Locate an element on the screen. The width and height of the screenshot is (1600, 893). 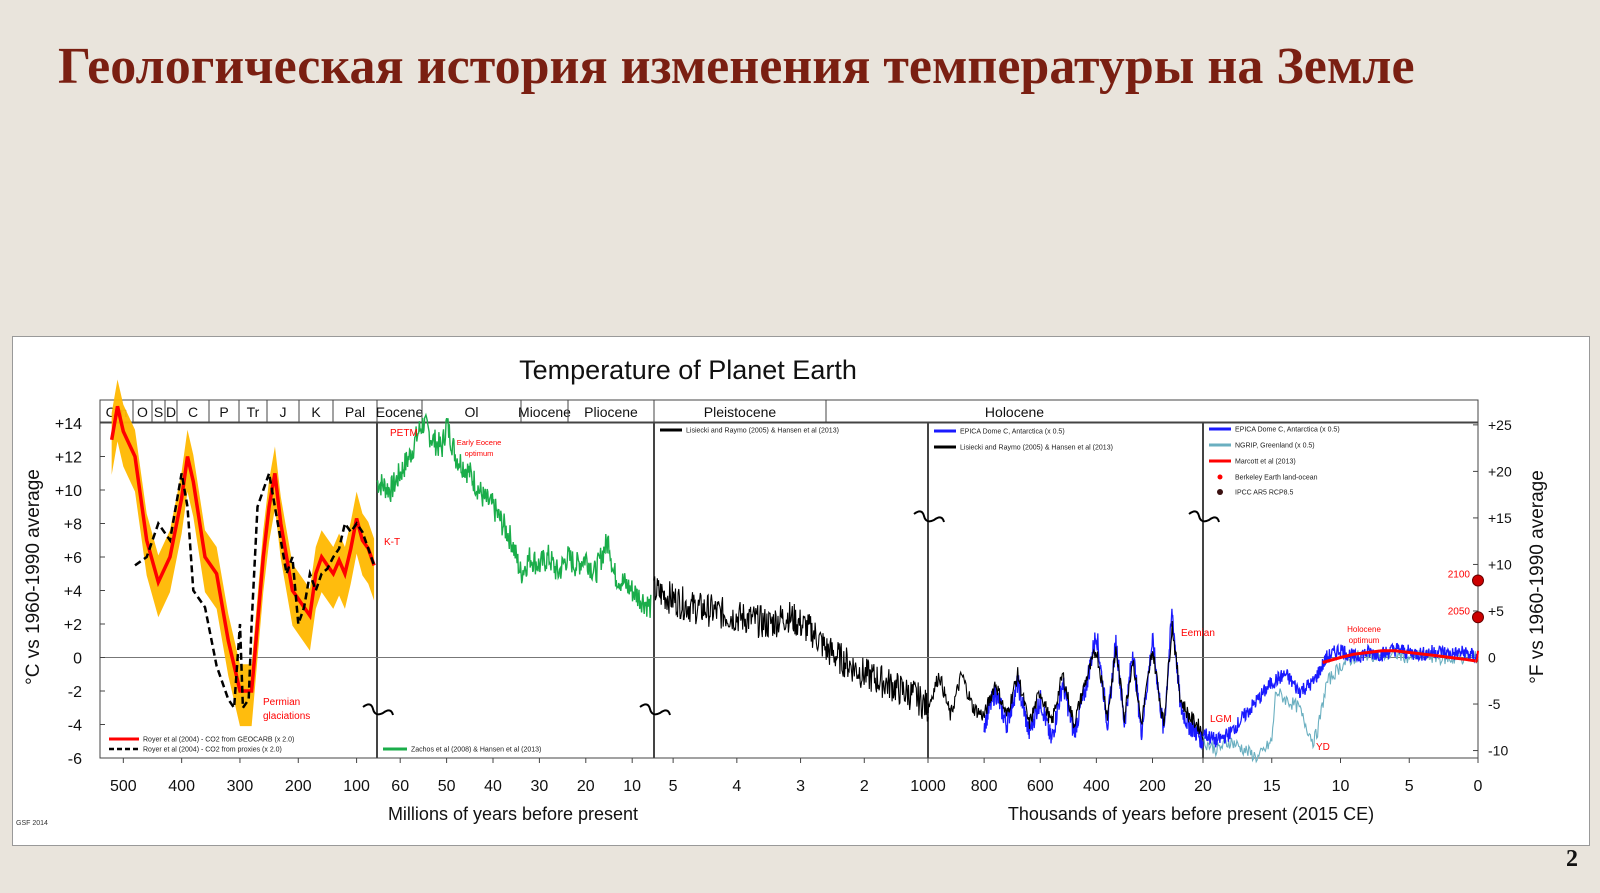
era-label: P is located at coordinates (223, 412).